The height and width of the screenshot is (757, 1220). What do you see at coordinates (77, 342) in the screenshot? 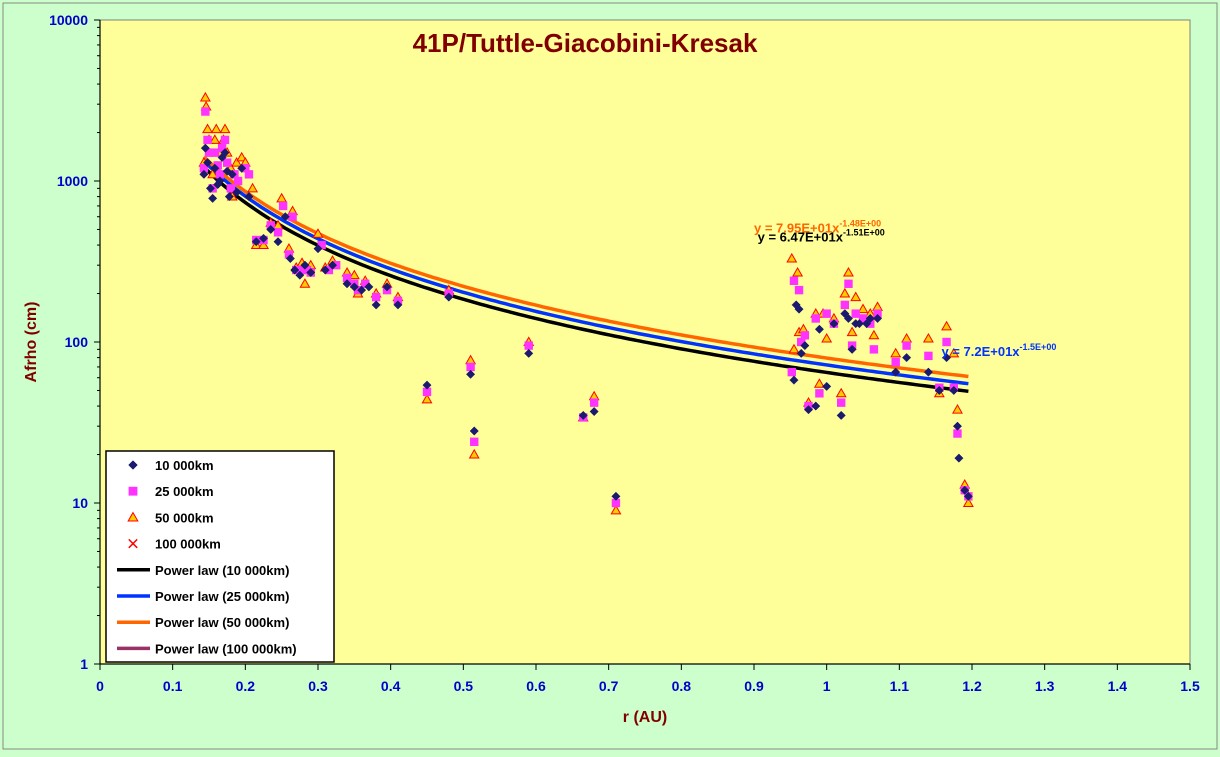
I see `y-tick-label: 100` at bounding box center [77, 342].